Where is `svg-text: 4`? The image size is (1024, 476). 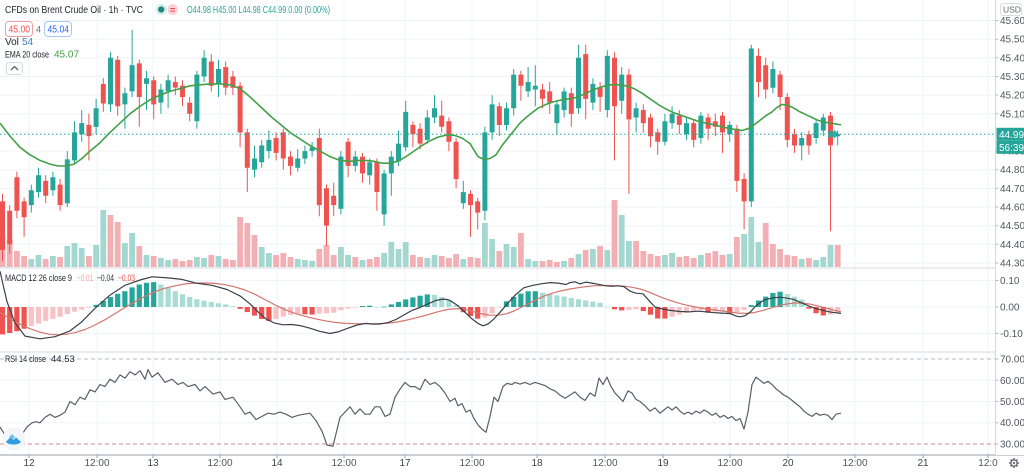 svg-text: 4 is located at coordinates (38, 30).